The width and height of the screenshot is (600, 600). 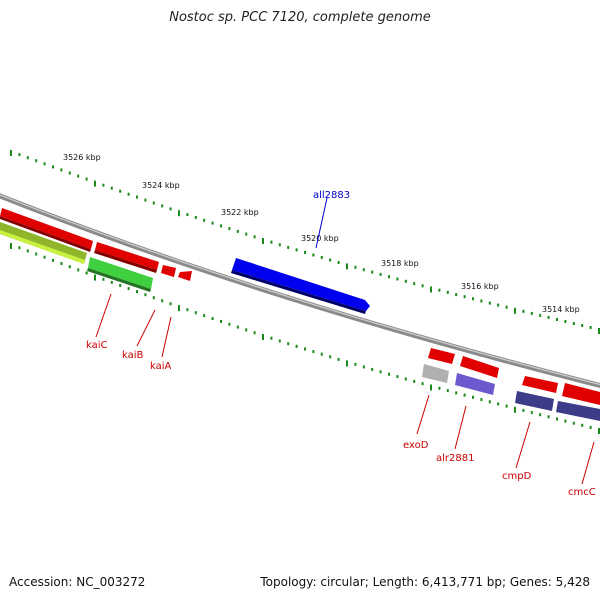 What do you see at coordinates (146, 328) in the screenshot?
I see `leader-kaiB` at bounding box center [146, 328].